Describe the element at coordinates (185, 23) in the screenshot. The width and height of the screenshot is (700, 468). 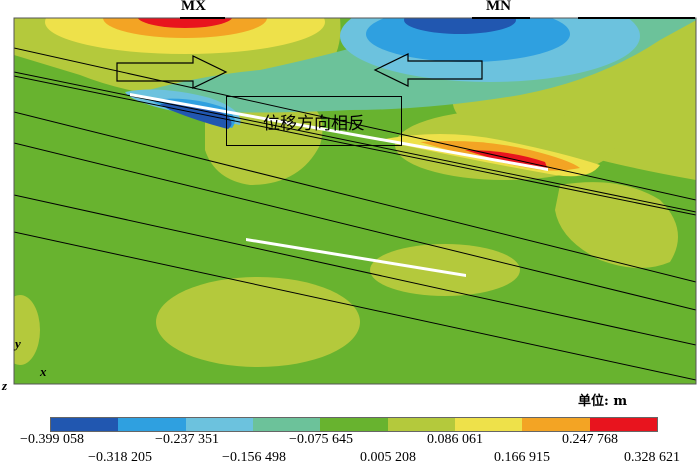
I see `mx-red` at that location.